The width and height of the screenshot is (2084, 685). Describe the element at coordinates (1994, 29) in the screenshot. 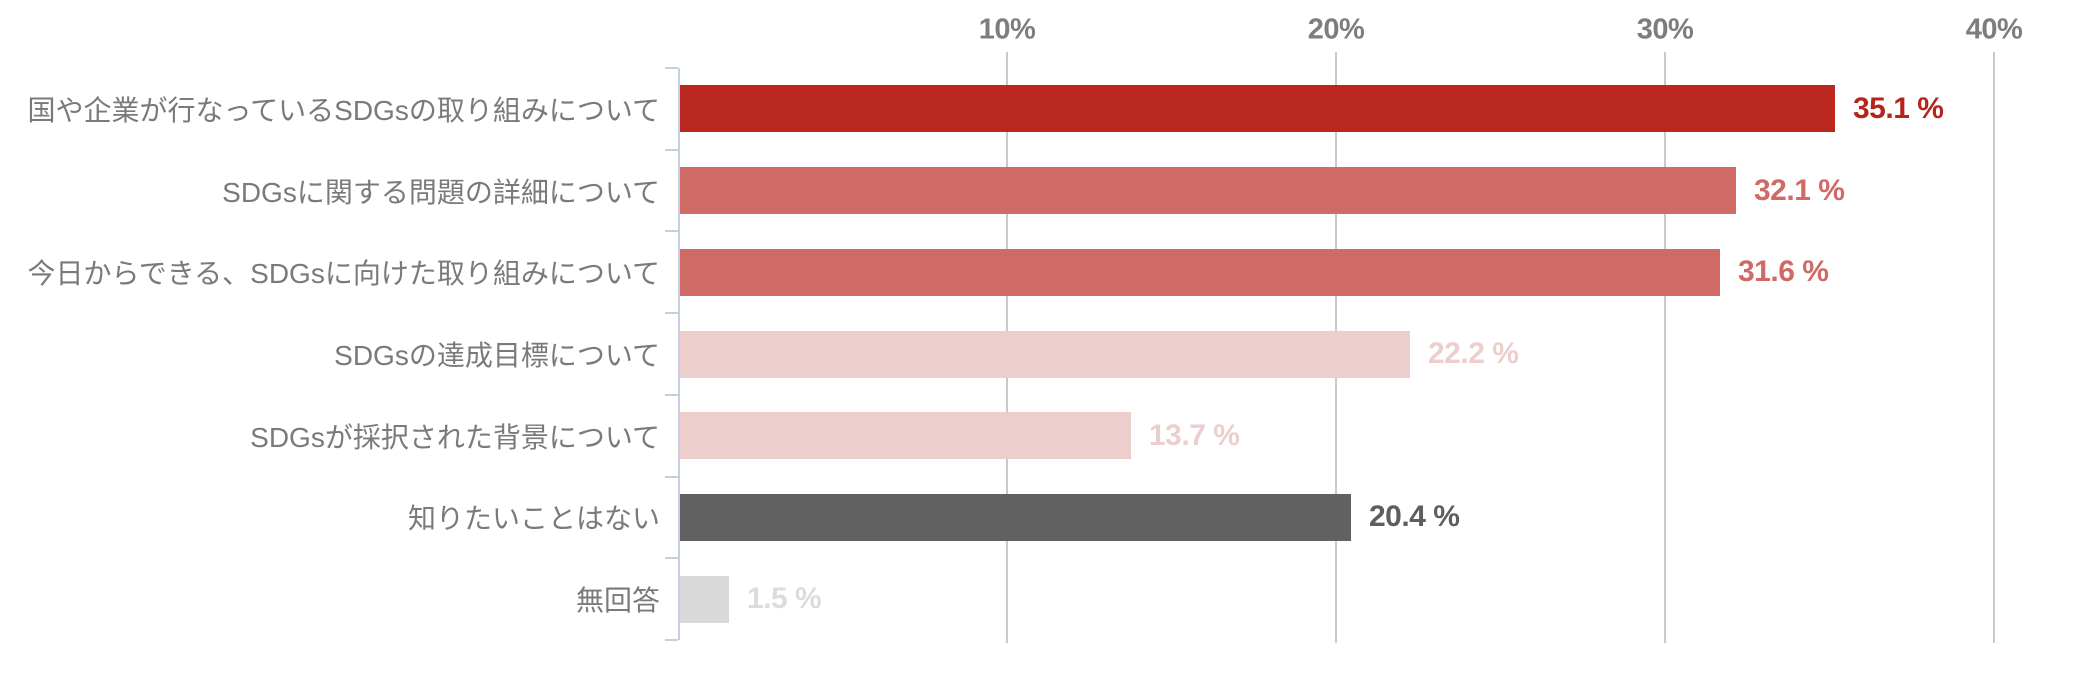

I see `x-axis-tick-label: 40%` at that location.